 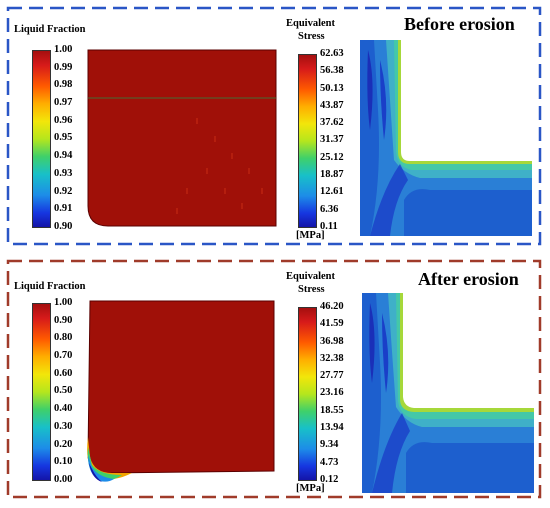 I want to click on tick: 27.77, so click(x=332, y=376).